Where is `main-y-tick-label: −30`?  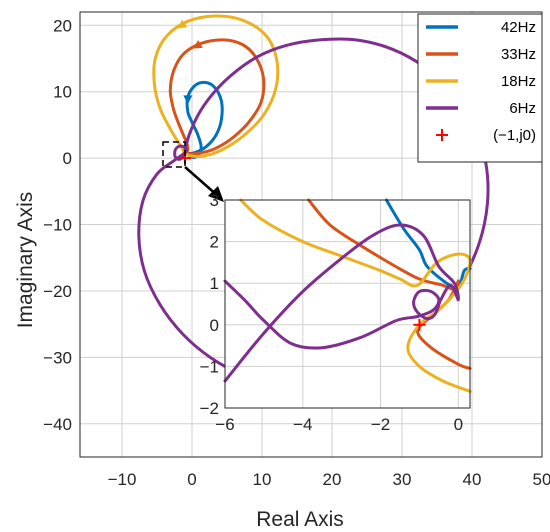
main-y-tick-label: −30 is located at coordinates (57, 357).